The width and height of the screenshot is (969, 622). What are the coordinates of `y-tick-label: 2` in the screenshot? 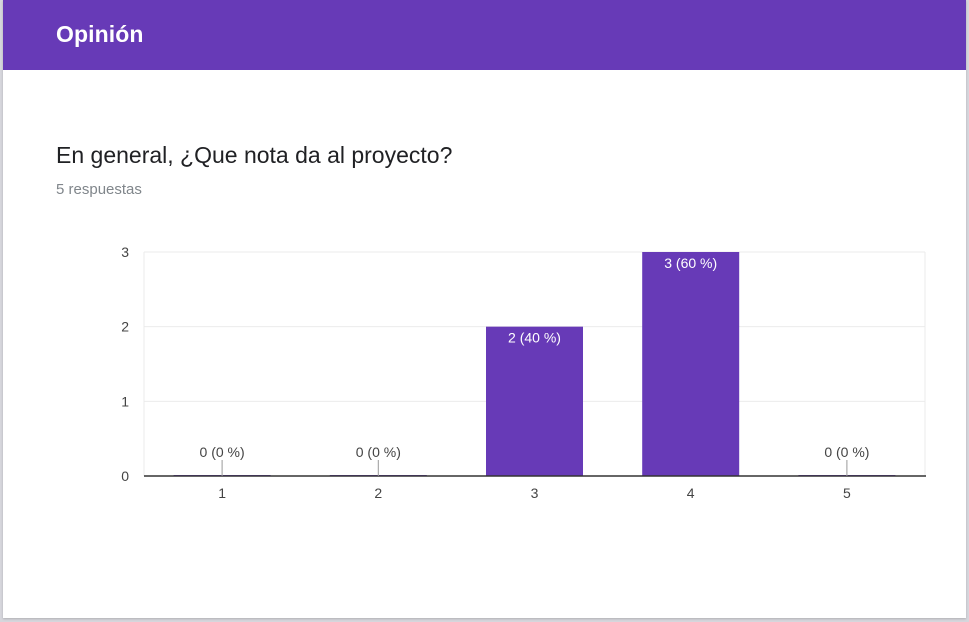 It's located at (125, 327).